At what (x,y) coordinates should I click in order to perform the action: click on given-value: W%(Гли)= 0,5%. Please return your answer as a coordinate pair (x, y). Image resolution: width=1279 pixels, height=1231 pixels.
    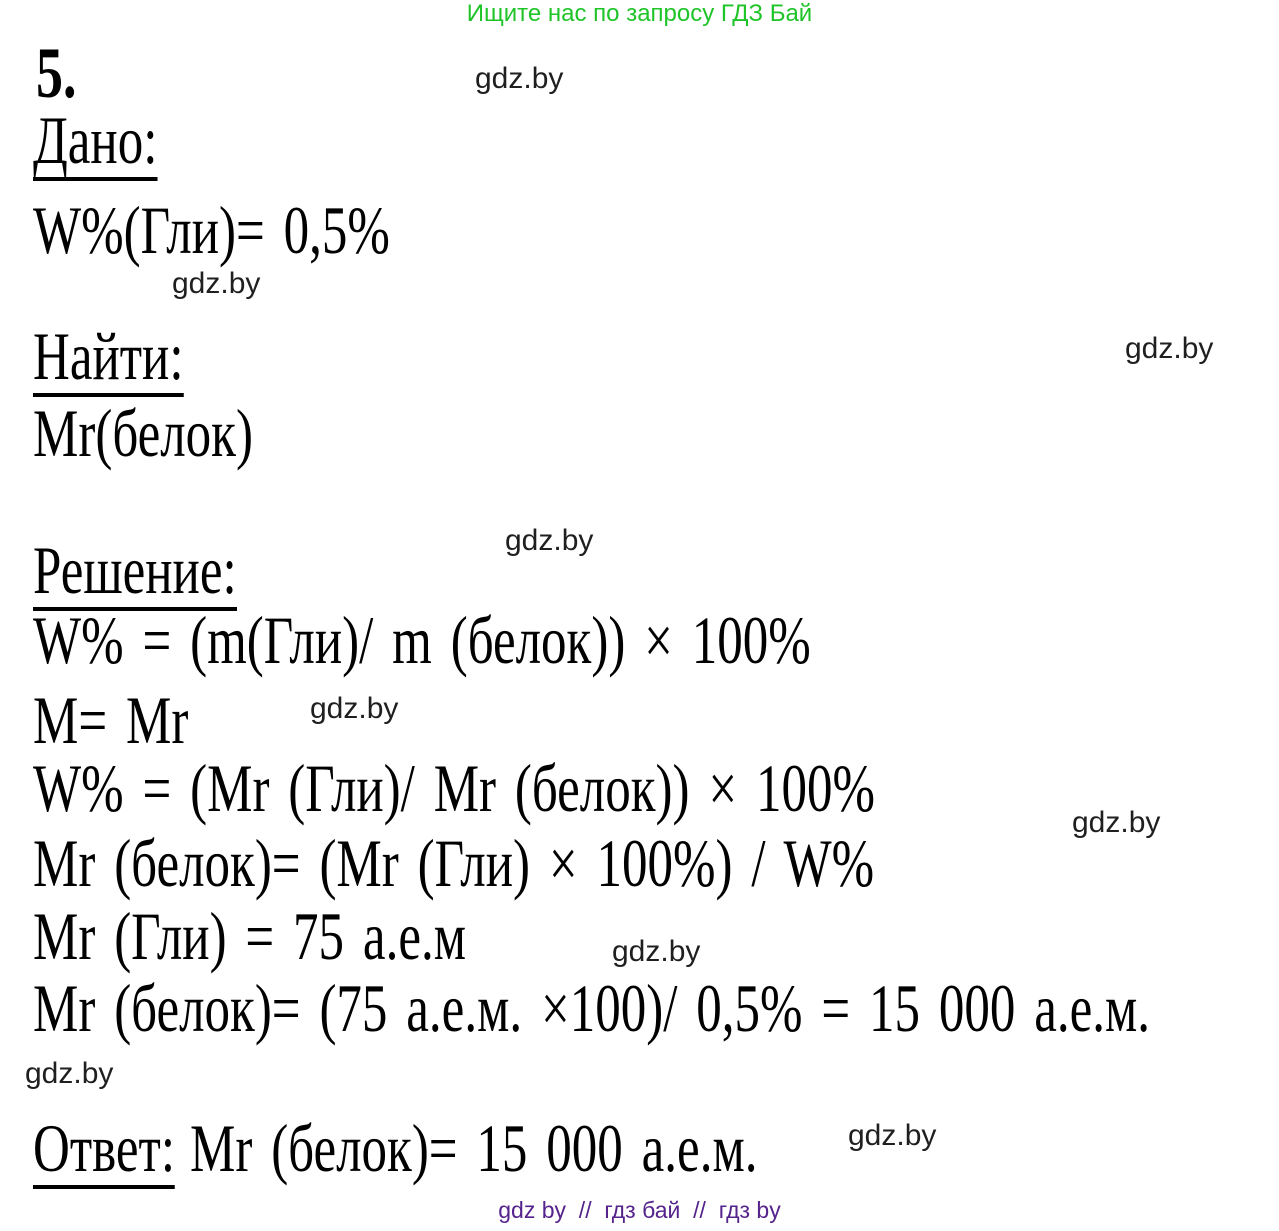
    Looking at the image, I should click on (211, 230).